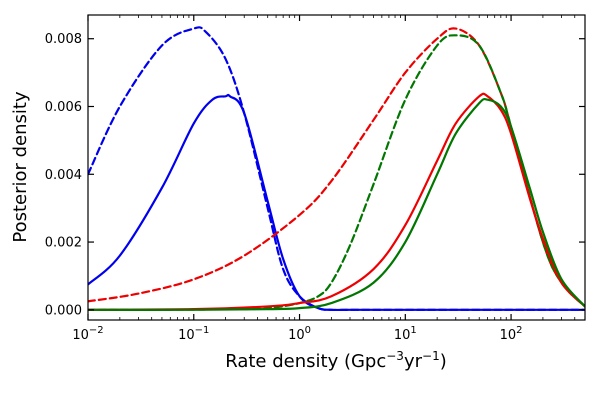 The image size is (600, 400). Describe the element at coordinates (20, 167) in the screenshot. I see `y-axis-title: Posterior density` at that location.